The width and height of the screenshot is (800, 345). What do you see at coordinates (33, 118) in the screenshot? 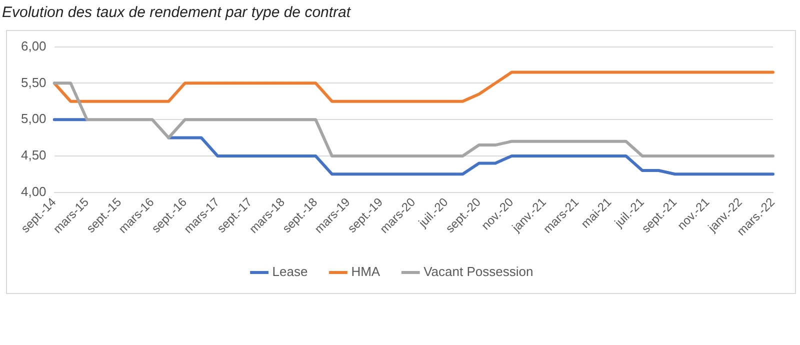
I see `y-tick-label: 5,00` at bounding box center [33, 118].